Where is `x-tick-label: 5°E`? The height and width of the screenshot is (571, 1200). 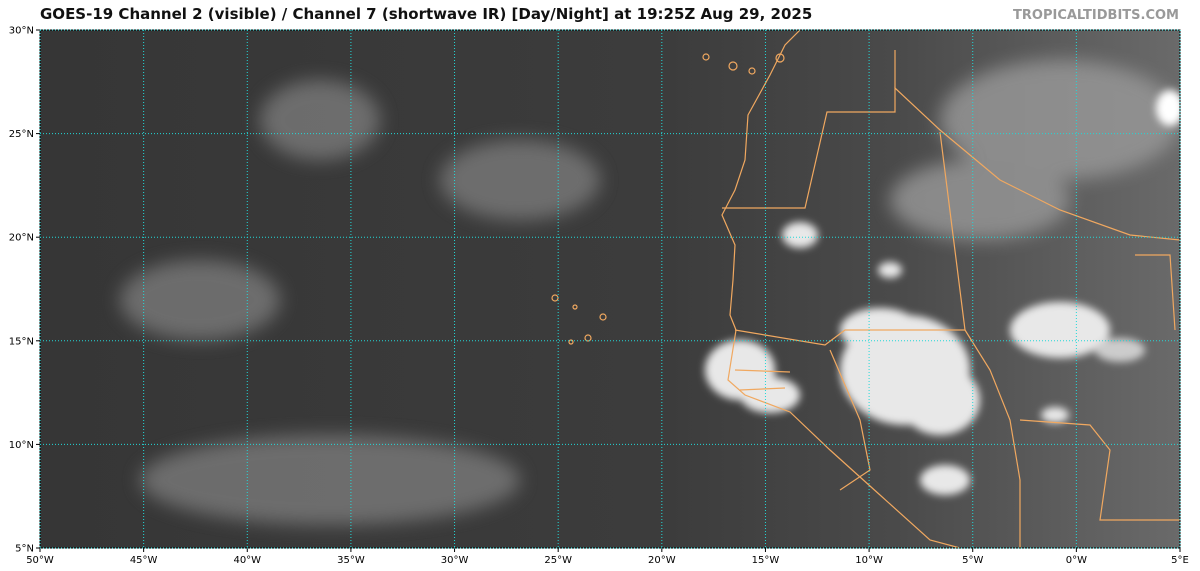
x-tick-label: 5°E is located at coordinates (1180, 560).